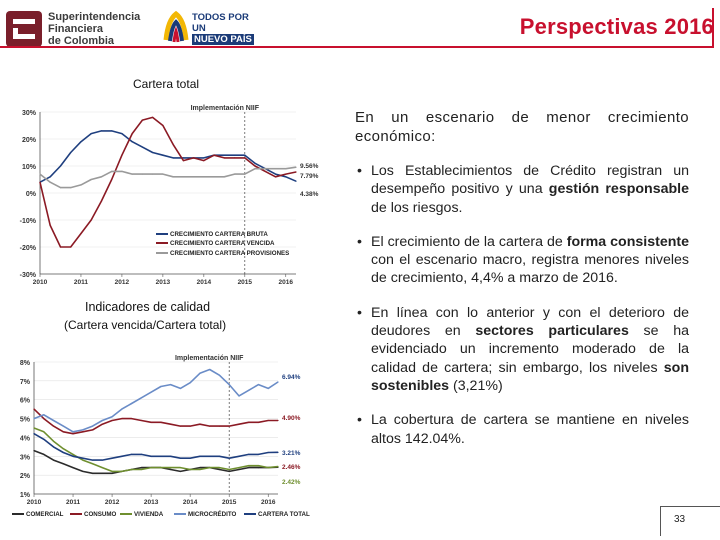 The image size is (720, 540). What do you see at coordinates (25, 382) in the screenshot?
I see `y-tick-label: 7%` at bounding box center [25, 382].